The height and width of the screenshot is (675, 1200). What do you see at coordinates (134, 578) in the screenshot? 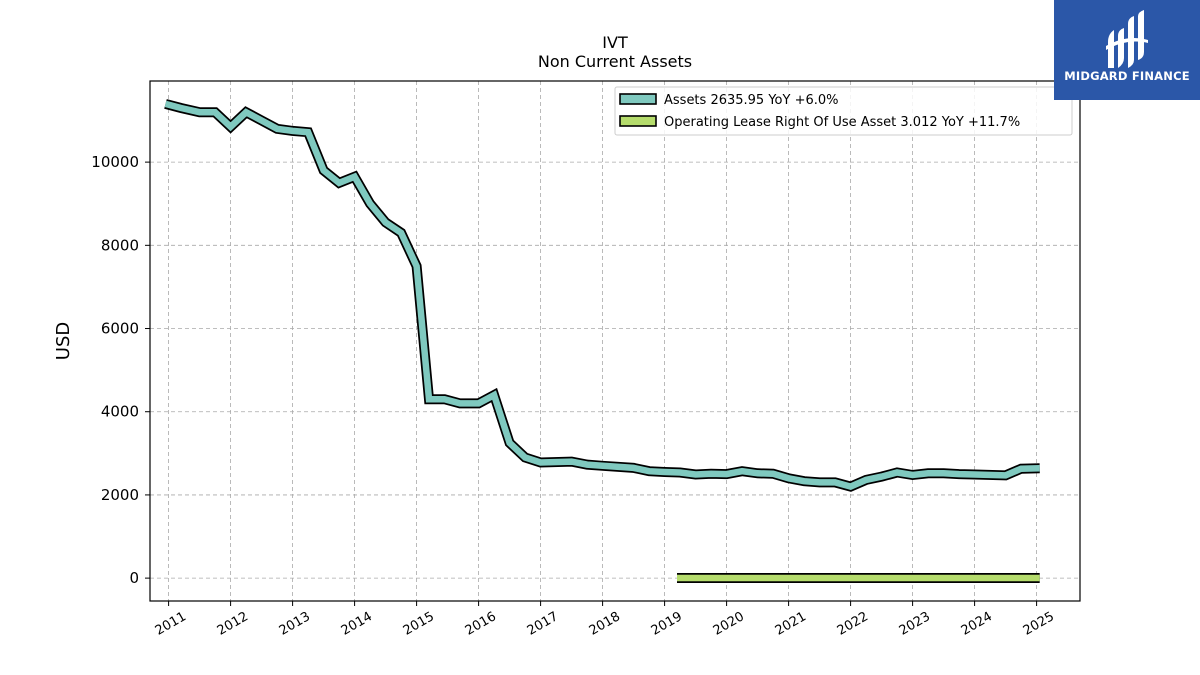
I see `y-tick-label: 0` at bounding box center [134, 578].